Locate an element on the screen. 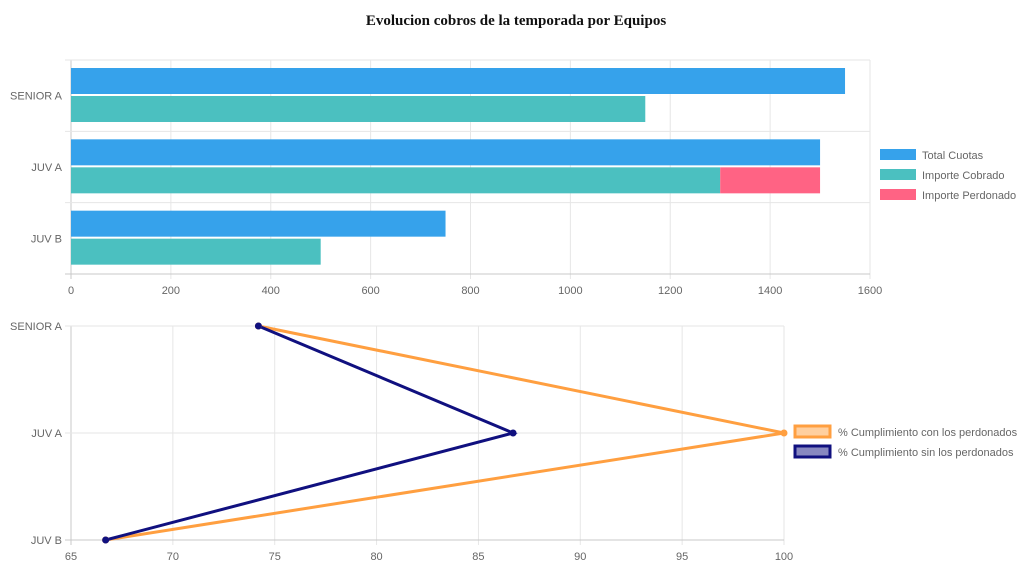  x-tick-label: 1600 is located at coordinates (870, 291).